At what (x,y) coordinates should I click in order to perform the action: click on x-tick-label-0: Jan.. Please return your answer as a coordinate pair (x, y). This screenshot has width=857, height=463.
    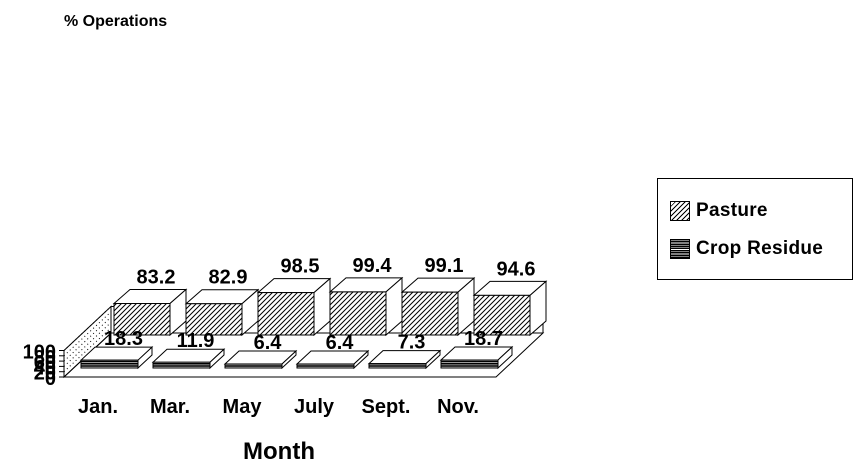
    Looking at the image, I should click on (98, 407).